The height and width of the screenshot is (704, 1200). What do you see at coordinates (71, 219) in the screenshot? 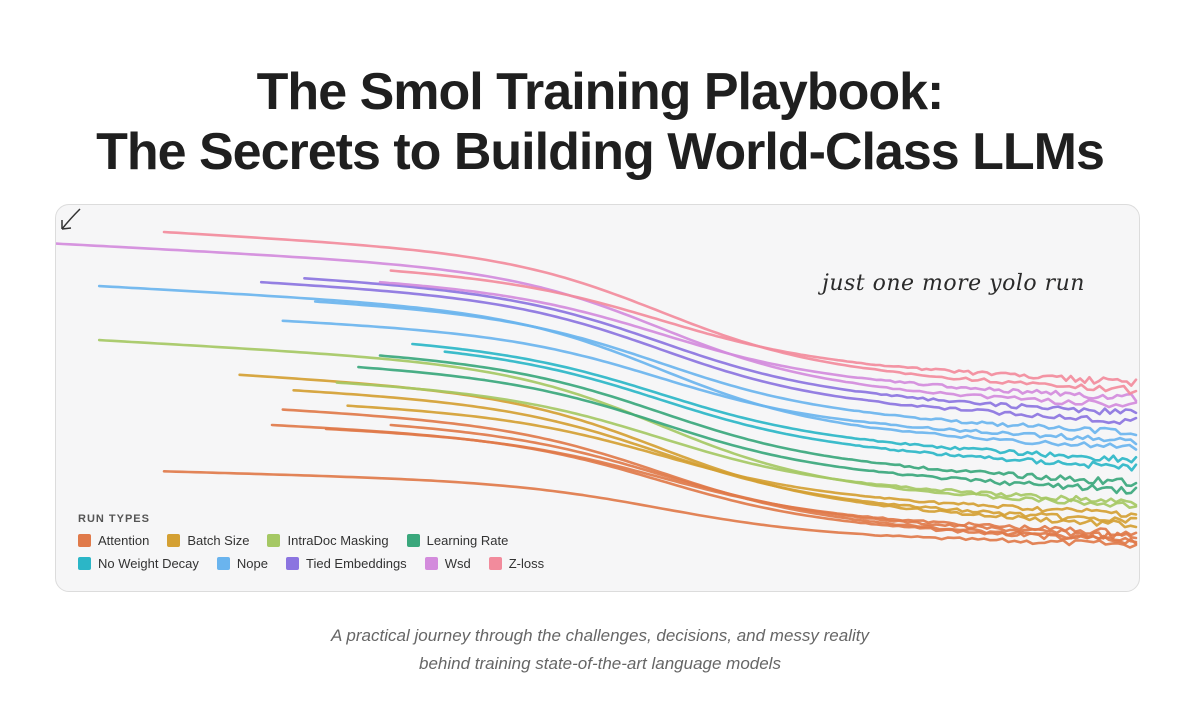
I see `annotation-arrow-icon` at bounding box center [71, 219].